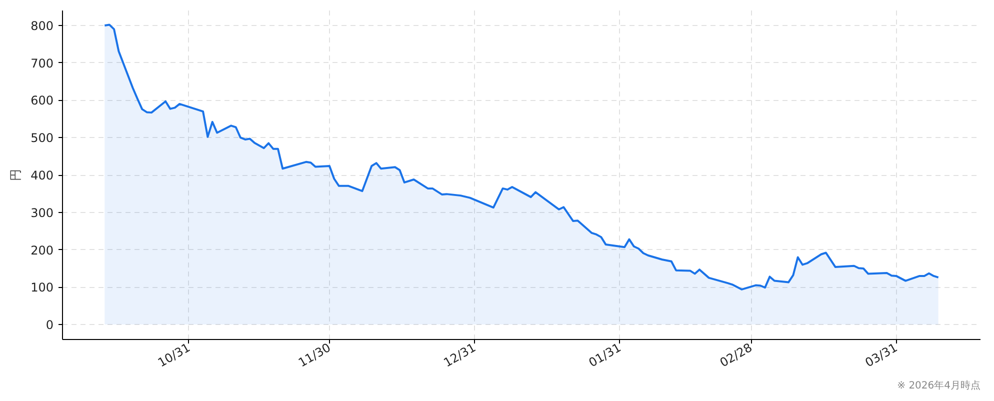 Image resolution: width=994 pixels, height=401 pixels. What do you see at coordinates (42, 25) in the screenshot?
I see `y-tick-label: 800` at bounding box center [42, 25].